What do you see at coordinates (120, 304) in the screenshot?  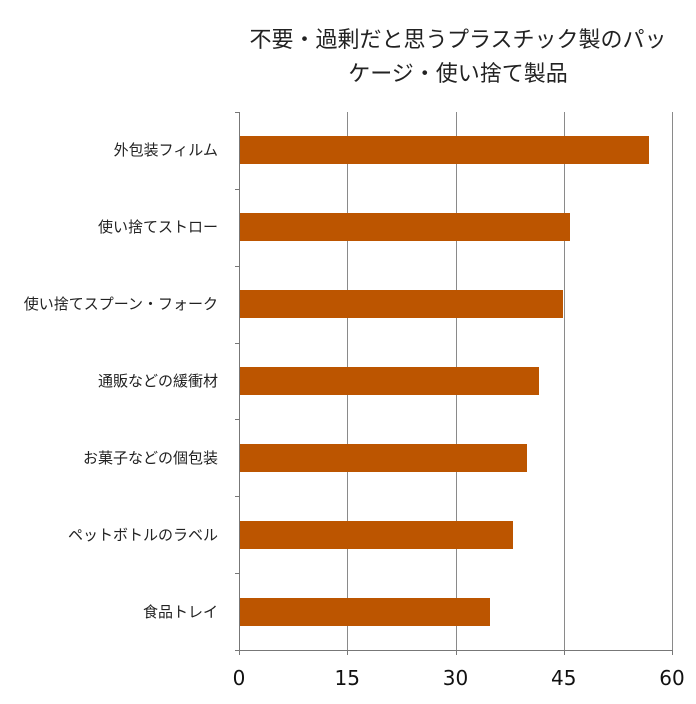 I see `category-label: 使い捨てスプーン・フォーク` at bounding box center [120, 304].